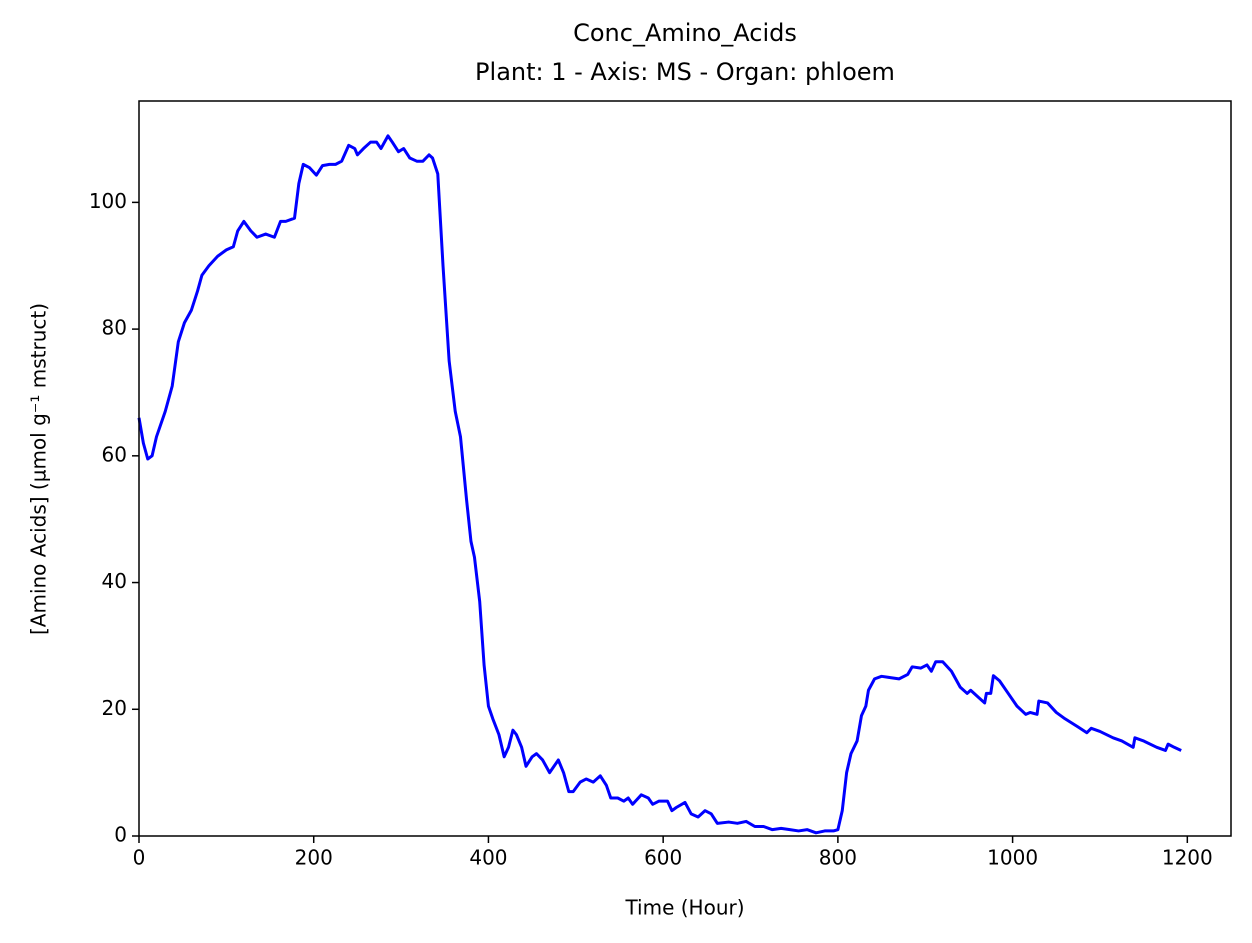 Image resolution: width=1252 pixels, height=943 pixels. What do you see at coordinates (838, 858) in the screenshot?
I see `x-tick-label: 800` at bounding box center [838, 858].